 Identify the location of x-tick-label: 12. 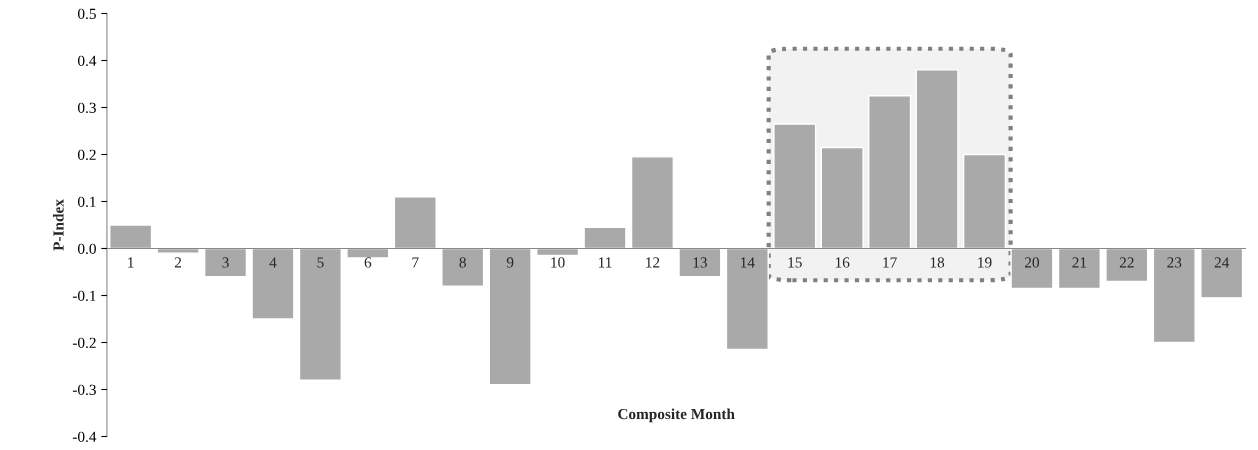
(653, 262).